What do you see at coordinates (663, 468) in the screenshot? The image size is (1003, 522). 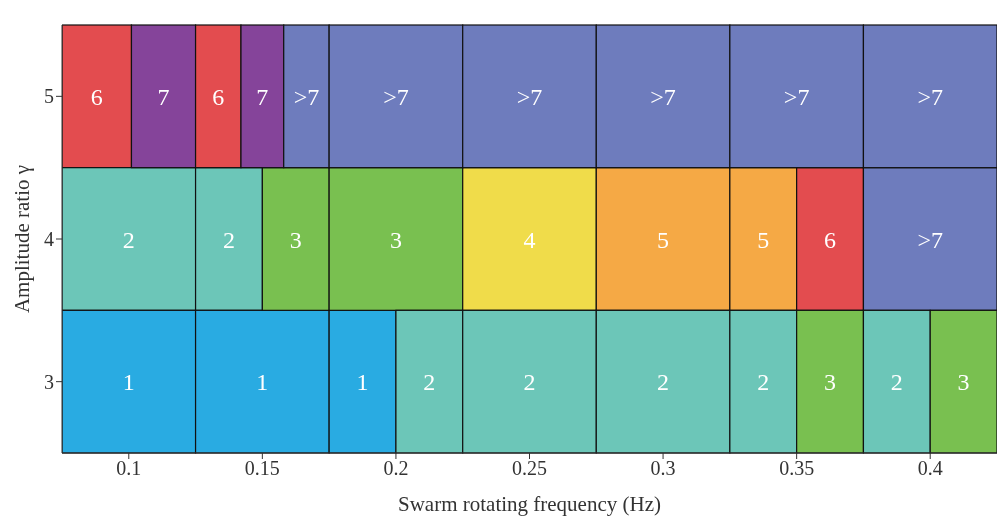 I see `x-tick-label: 0.3` at bounding box center [663, 468].